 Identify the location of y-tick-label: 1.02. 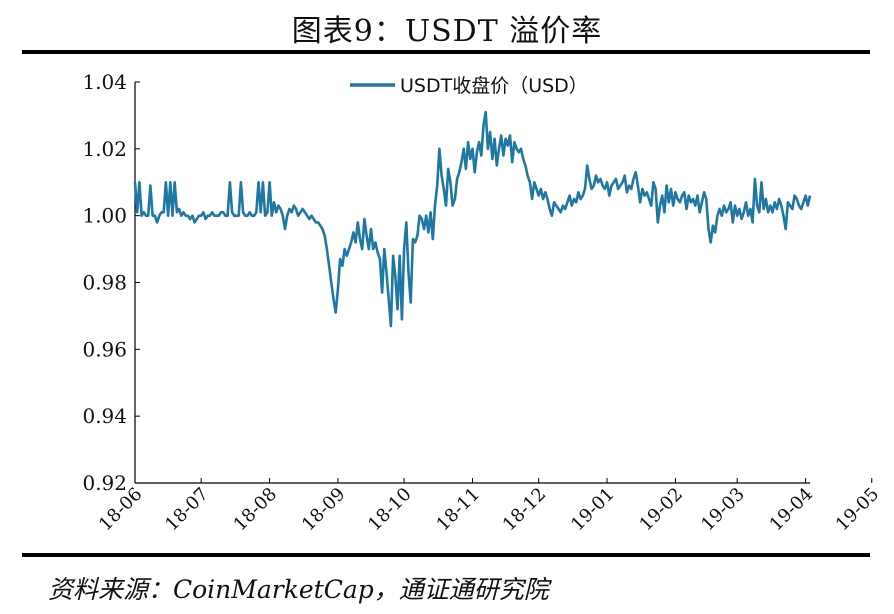
(104, 149).